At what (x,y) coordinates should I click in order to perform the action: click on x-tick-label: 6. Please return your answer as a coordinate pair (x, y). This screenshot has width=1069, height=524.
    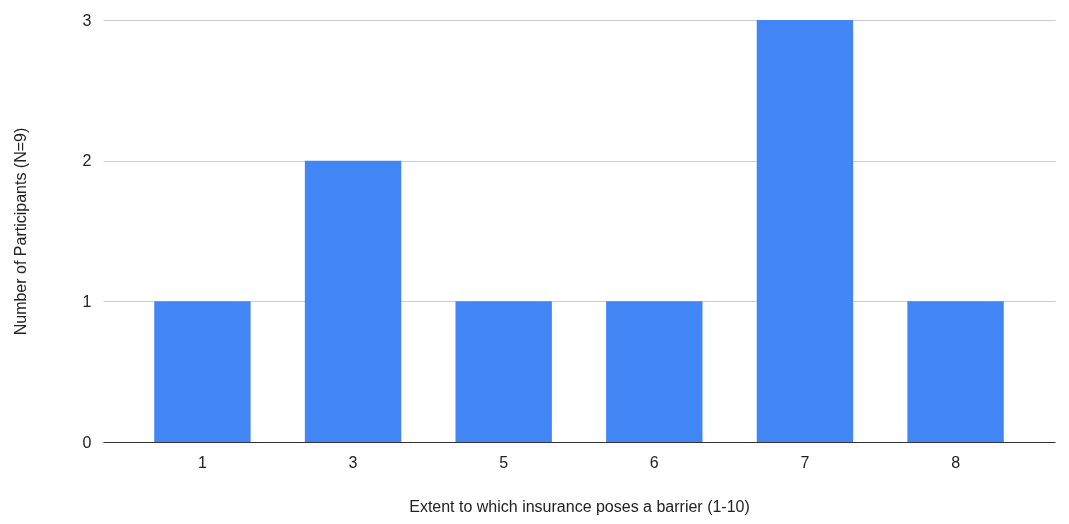
    Looking at the image, I should click on (654, 462).